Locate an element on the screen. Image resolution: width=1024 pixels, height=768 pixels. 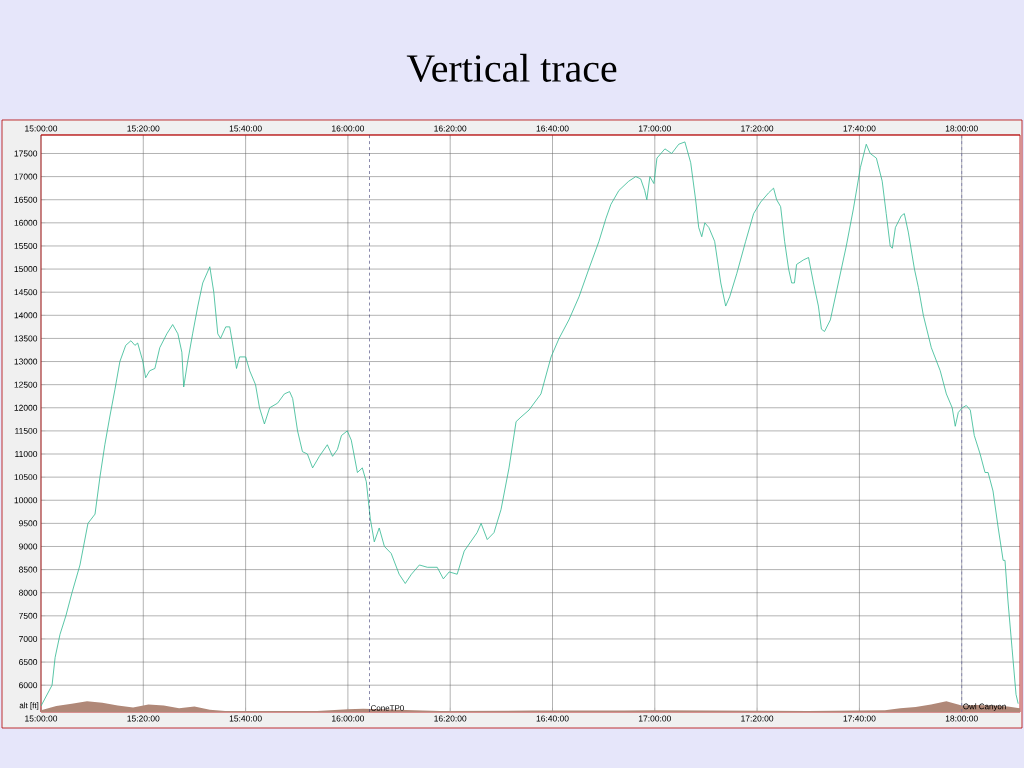
x2-tick-label: 18:00:00 is located at coordinates (961, 128).